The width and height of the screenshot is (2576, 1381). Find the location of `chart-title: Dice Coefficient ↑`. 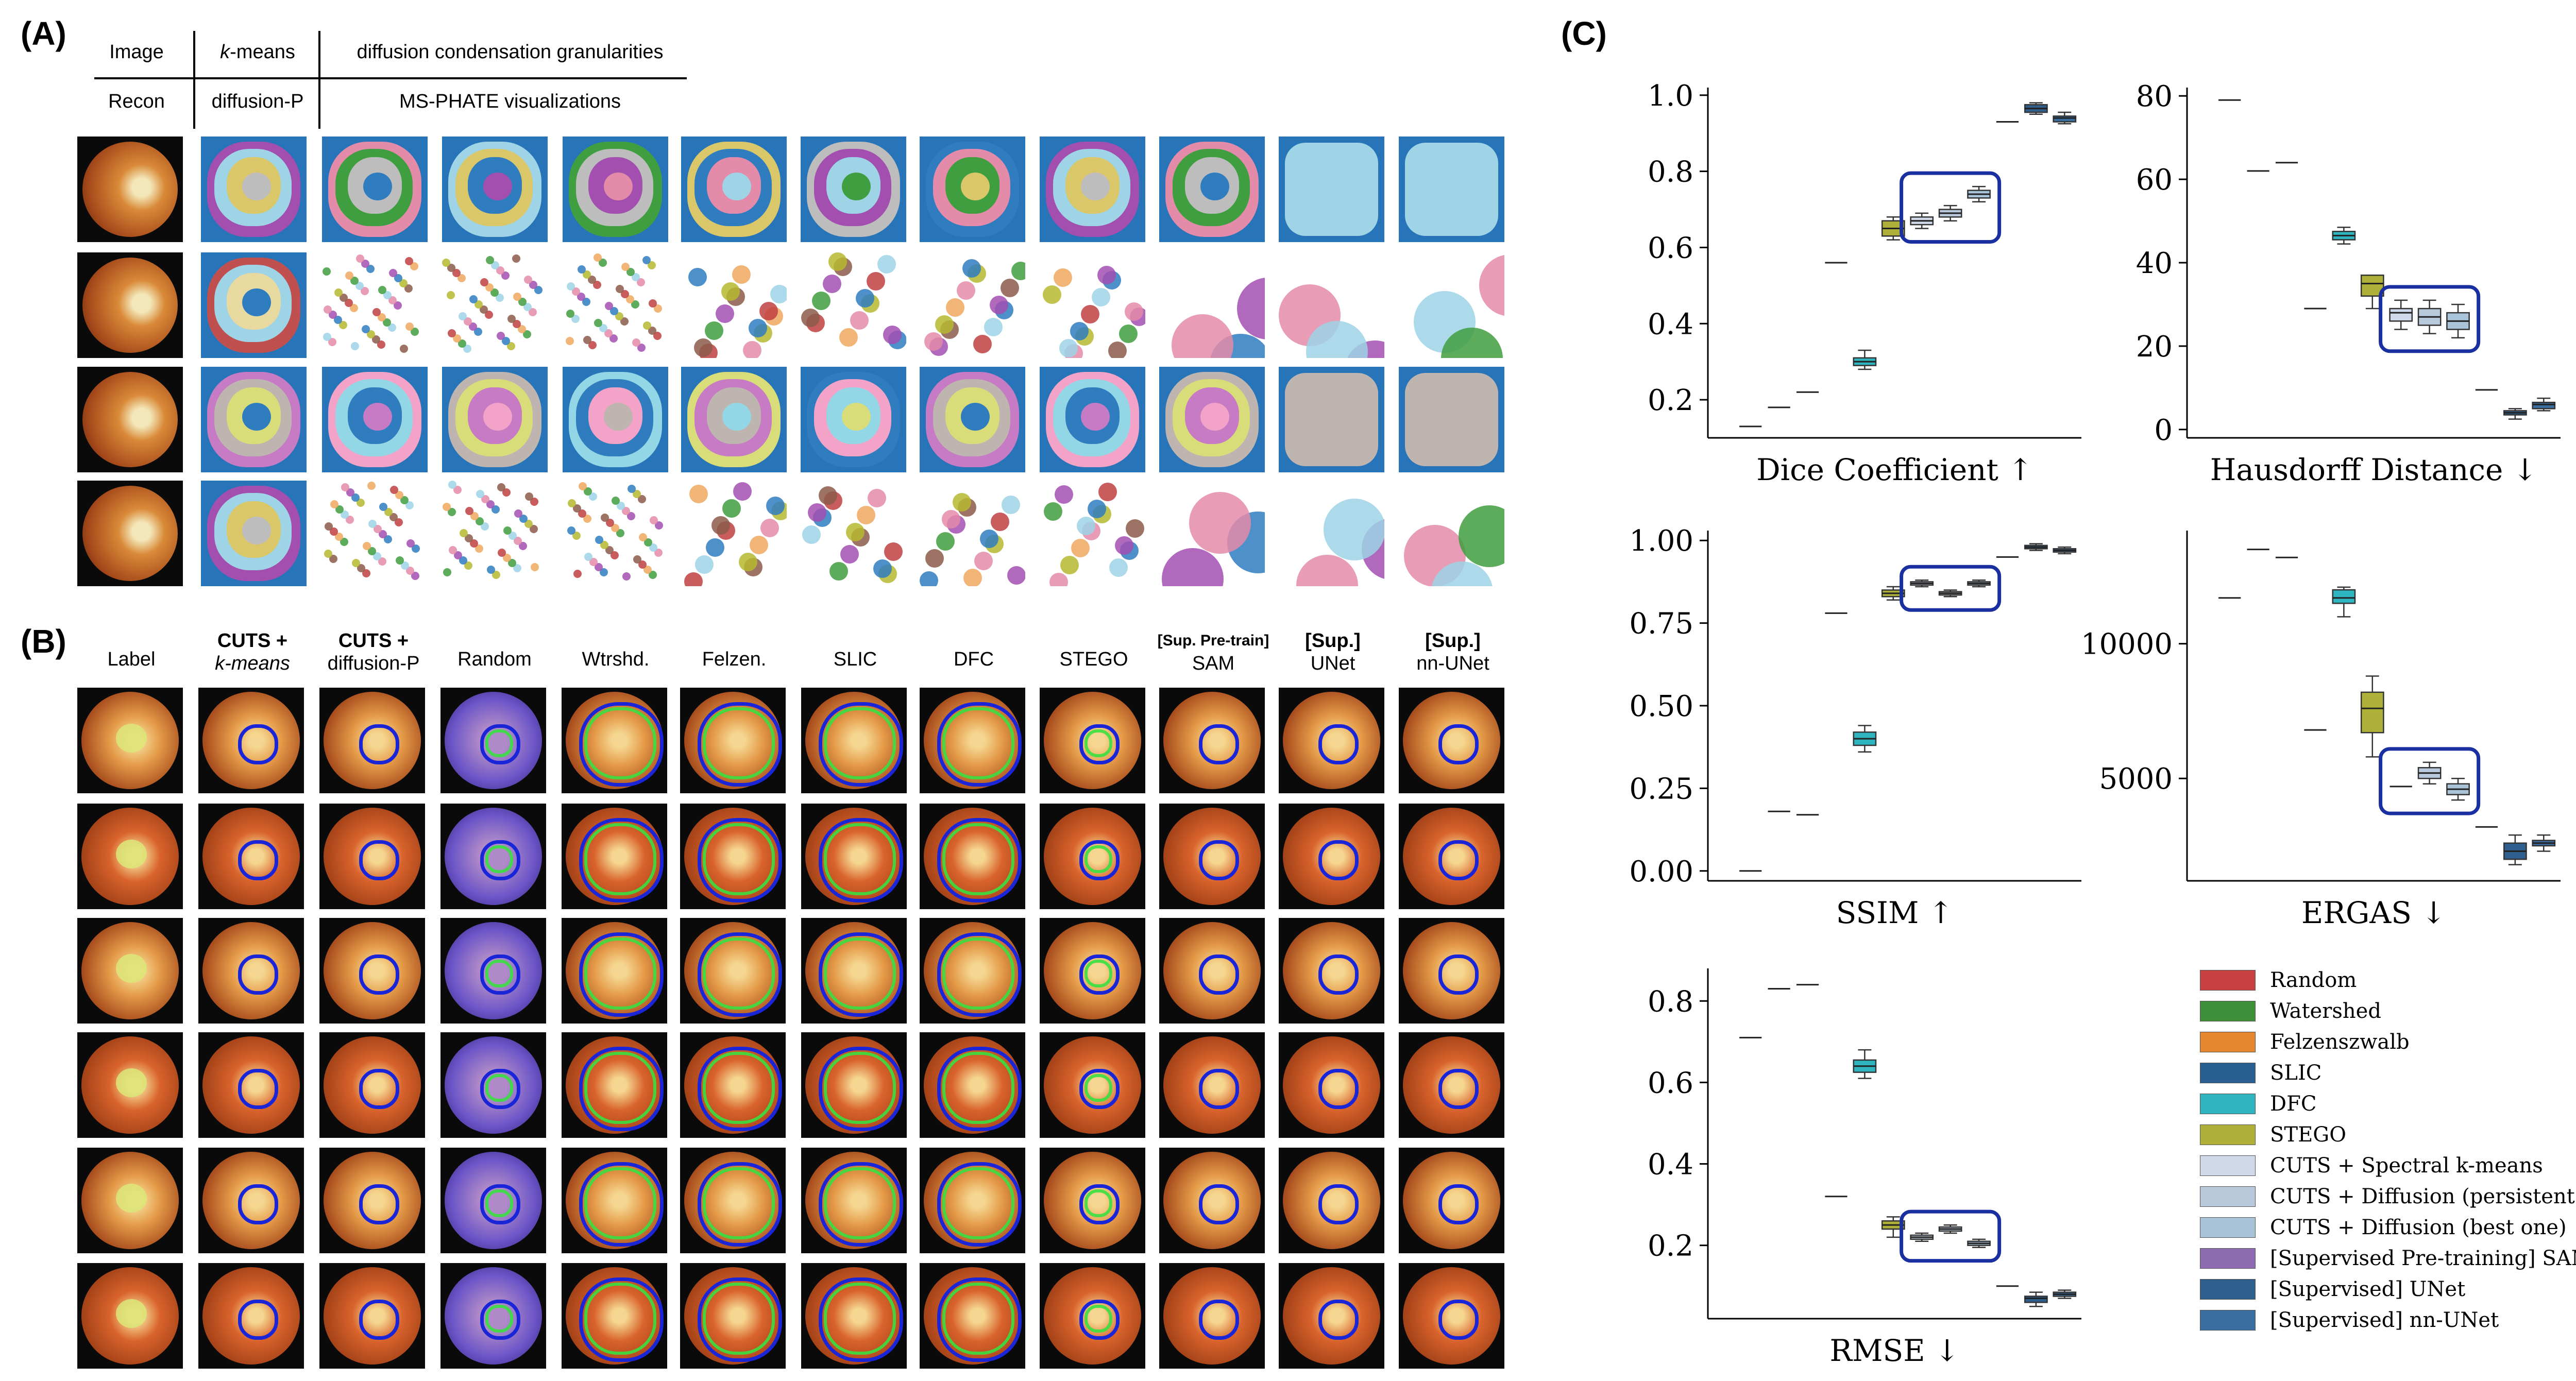

chart-title: Dice Coefficient ↑ is located at coordinates (1894, 469).